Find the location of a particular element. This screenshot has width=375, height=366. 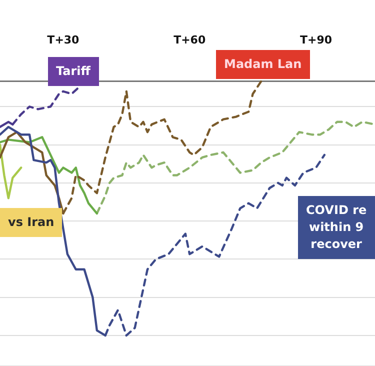

annotation: vs Iran is located at coordinates (31, 222).